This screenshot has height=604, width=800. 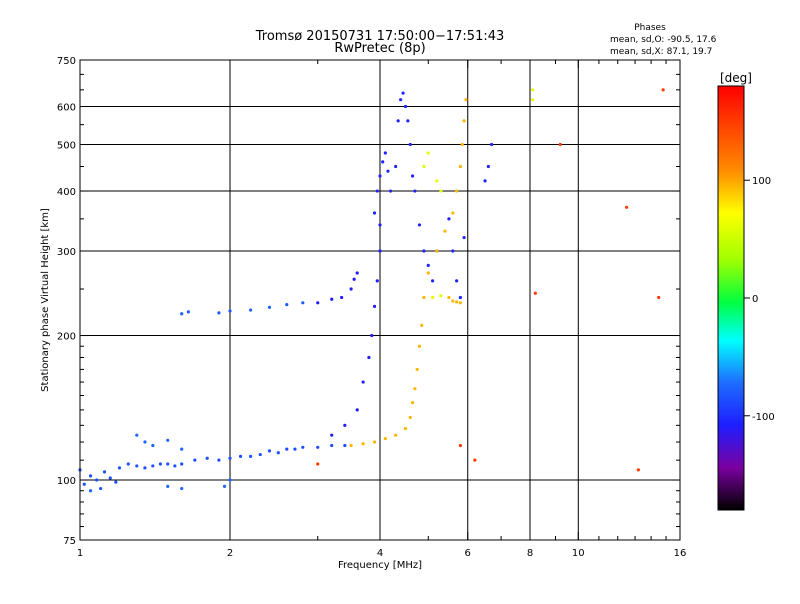 I want to click on x-axis-label: Frequency [MHz], so click(x=380, y=565).